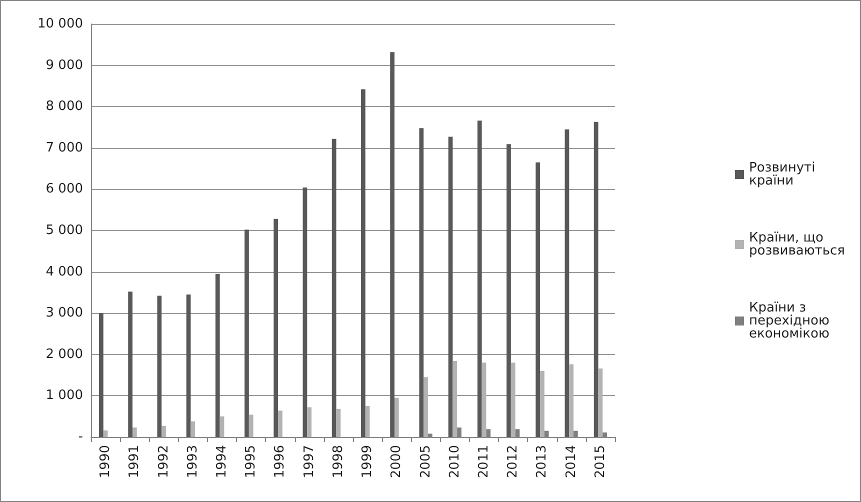 This screenshot has height=502, width=861. I want to click on y-tick-label: 8 000, so click(64, 106).